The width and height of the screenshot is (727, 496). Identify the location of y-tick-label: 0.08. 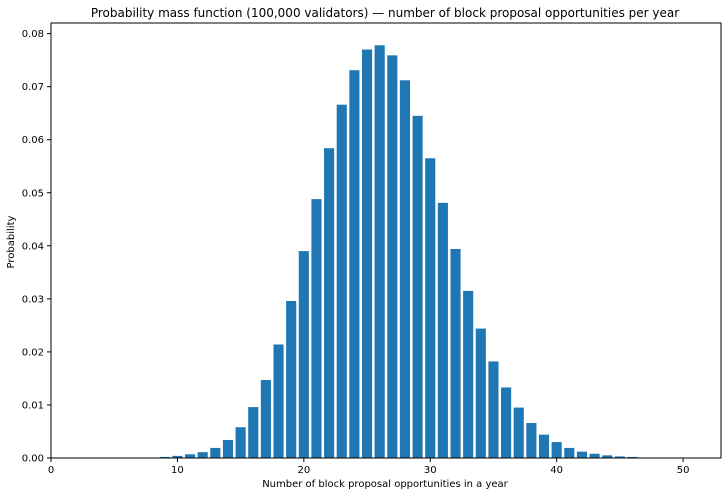
(33, 34).